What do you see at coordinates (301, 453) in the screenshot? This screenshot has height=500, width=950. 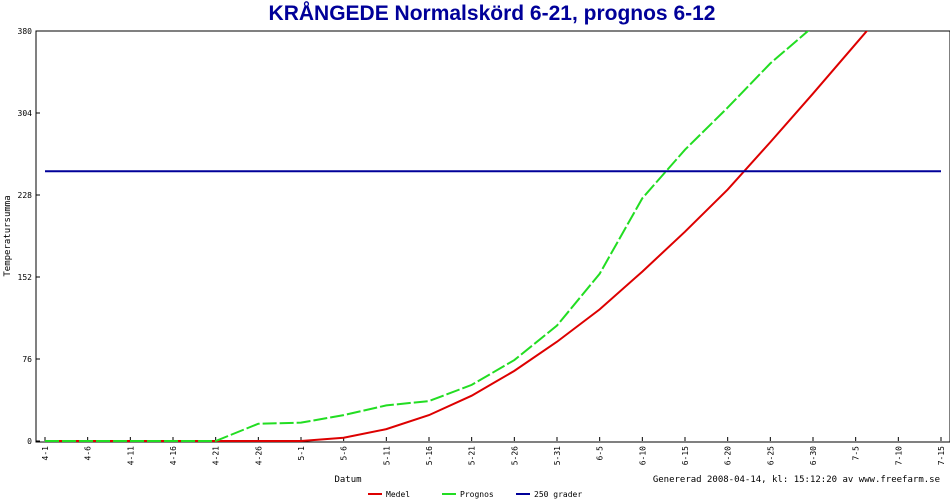 I see `x-tick-label: 5-1` at bounding box center [301, 453].